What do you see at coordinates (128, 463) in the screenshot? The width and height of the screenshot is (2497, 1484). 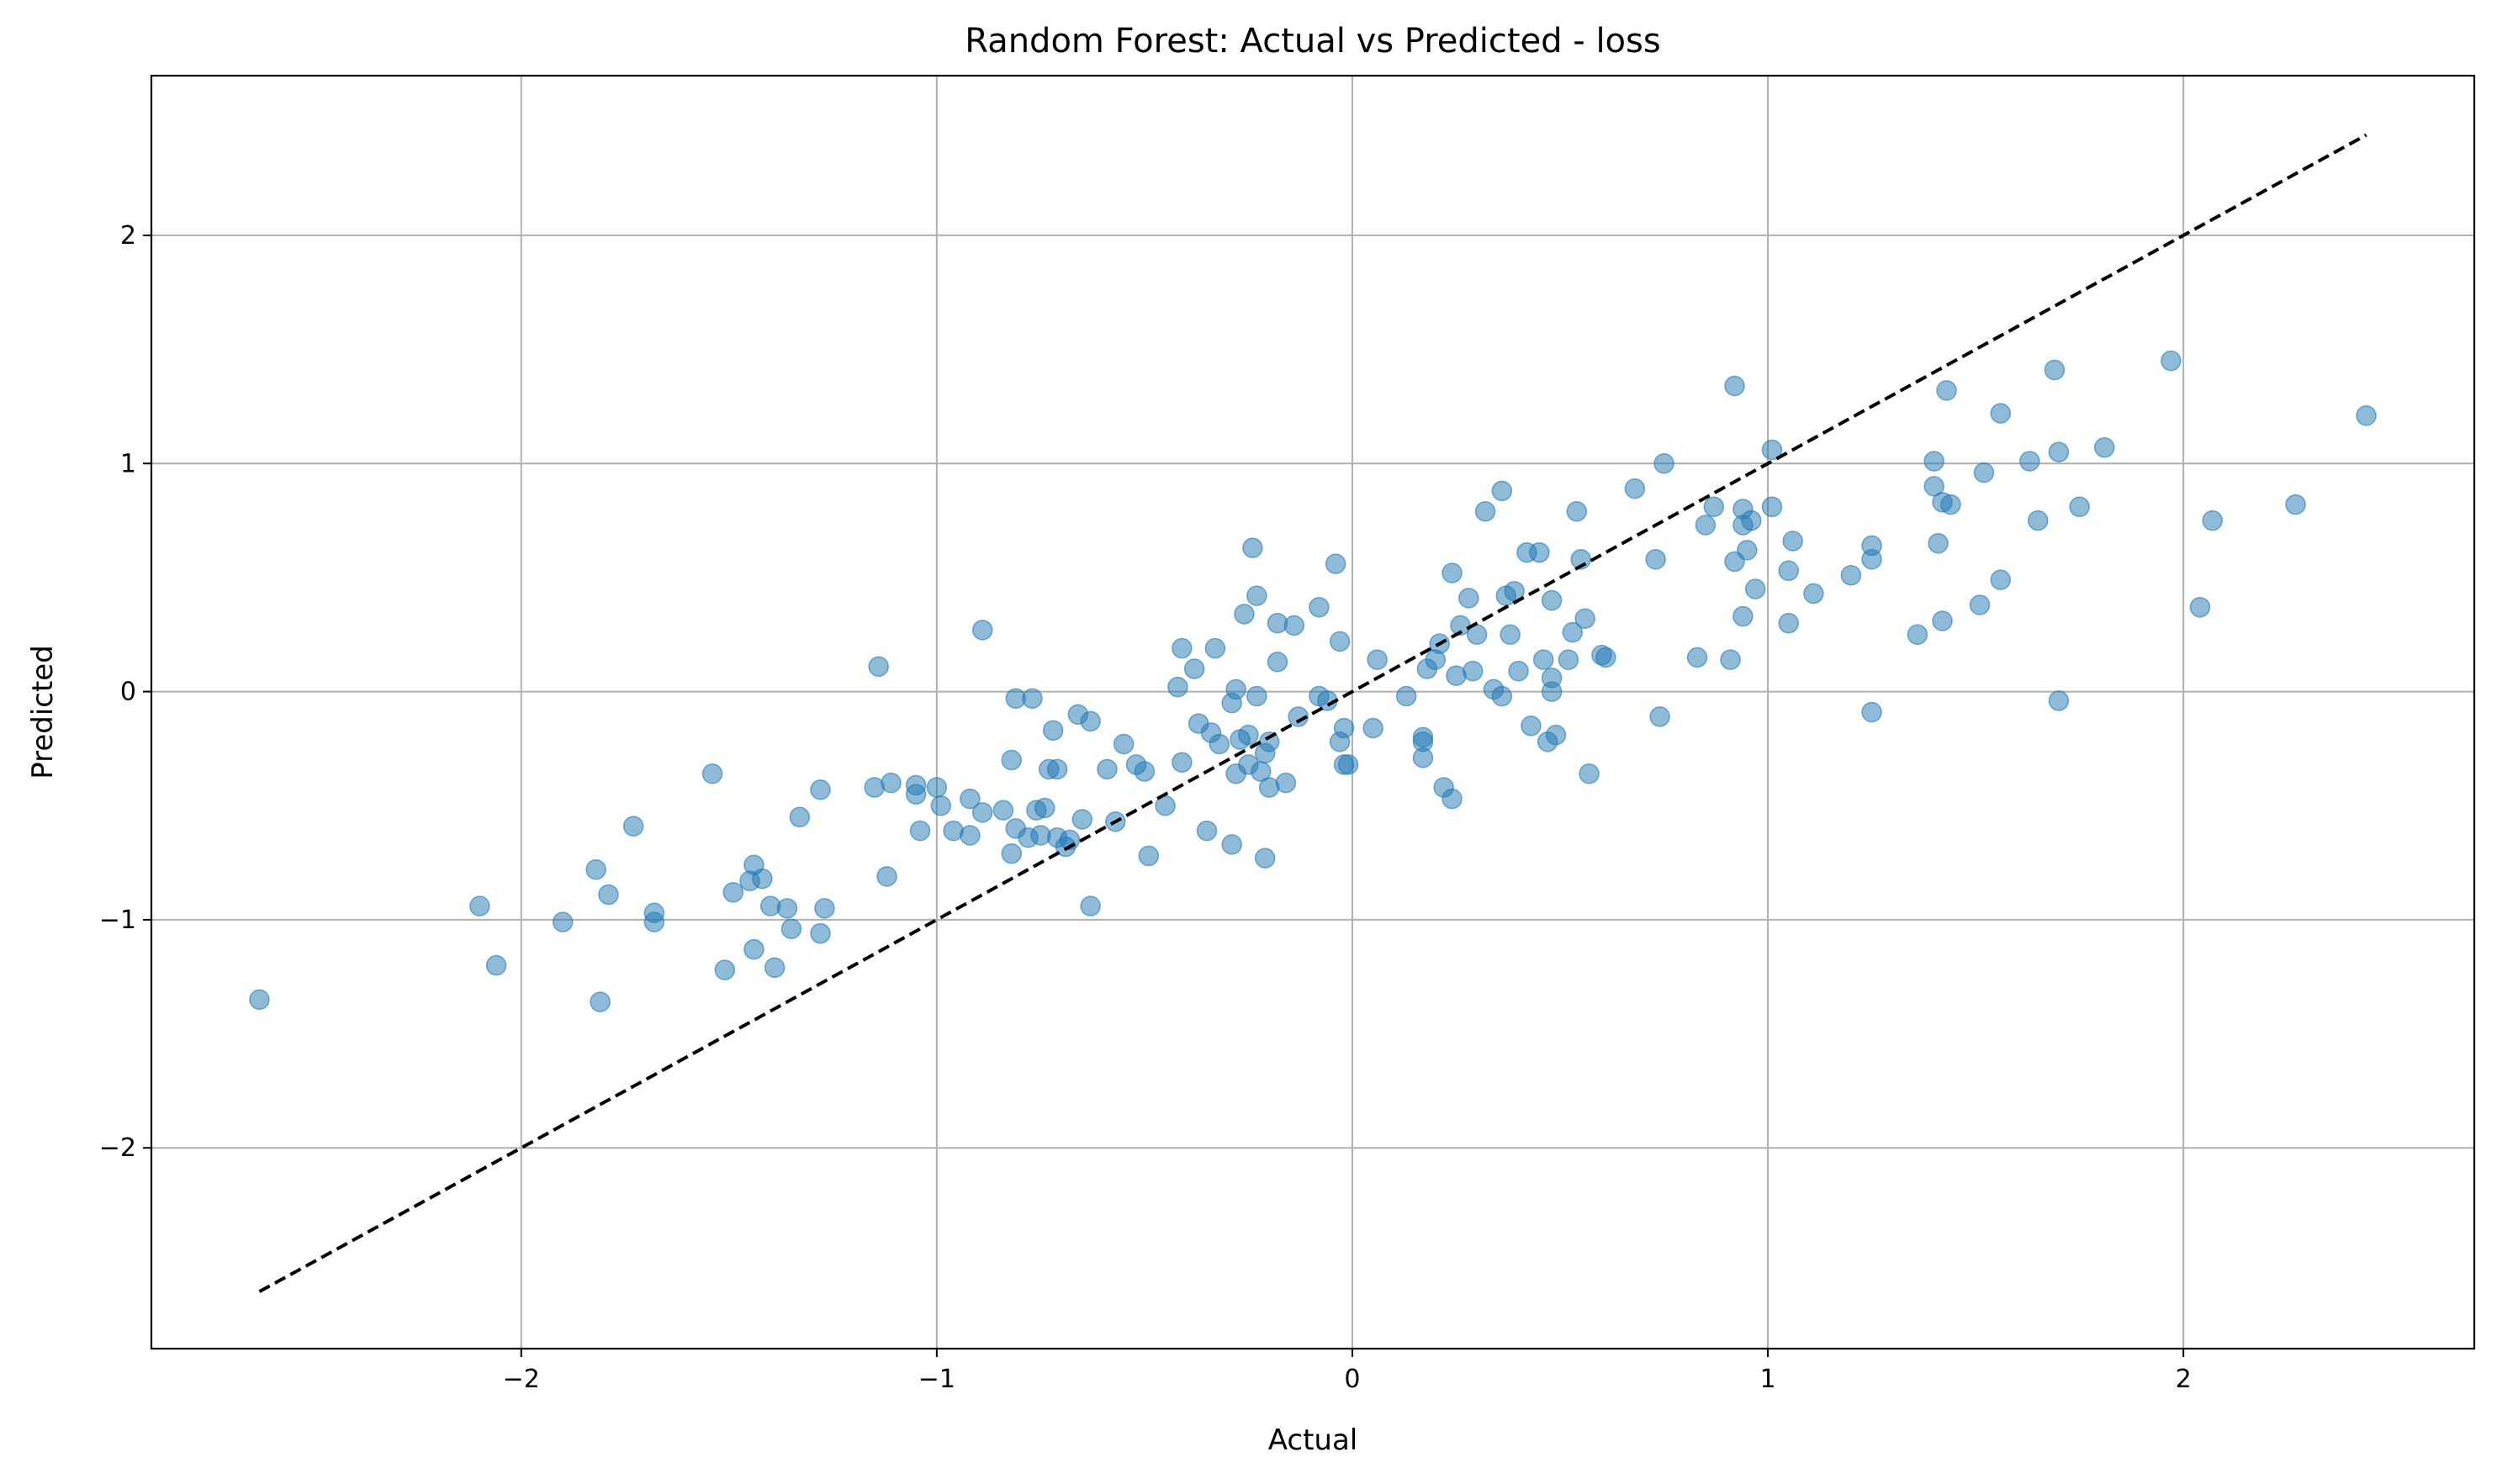 I see `y-tick-label: 1` at bounding box center [128, 463].